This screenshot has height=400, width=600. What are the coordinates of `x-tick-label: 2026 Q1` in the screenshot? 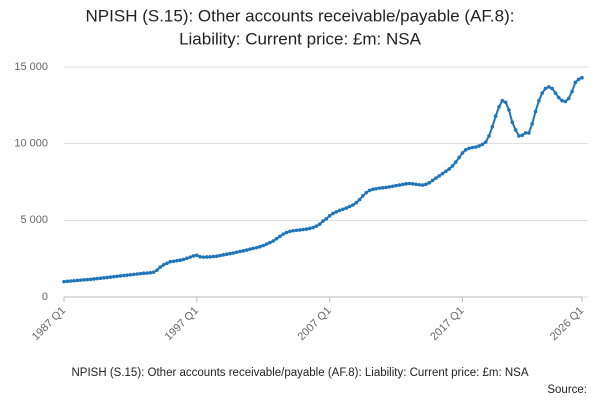 It's located at (567, 324).